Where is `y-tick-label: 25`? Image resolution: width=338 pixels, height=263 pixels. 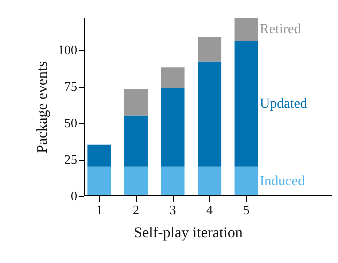
y-tick-label: 25 is located at coordinates (71, 160).